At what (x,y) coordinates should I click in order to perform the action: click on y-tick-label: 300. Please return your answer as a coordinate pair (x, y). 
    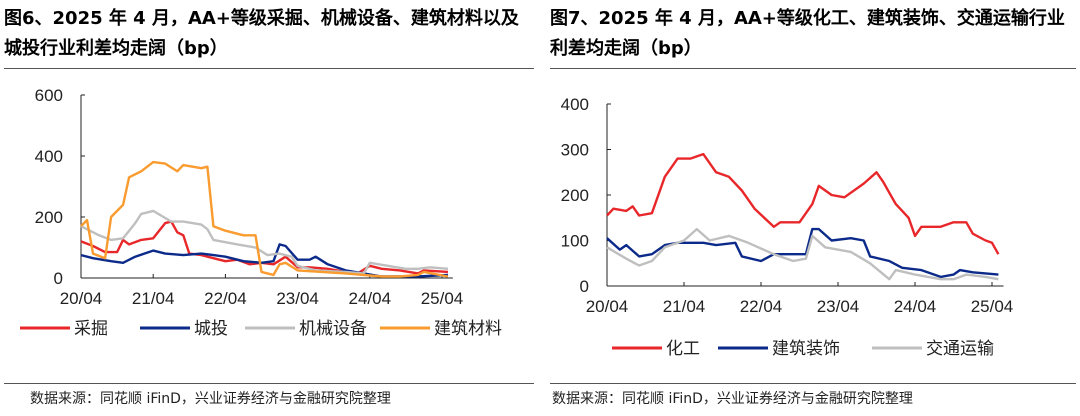
    Looking at the image, I should click on (575, 150).